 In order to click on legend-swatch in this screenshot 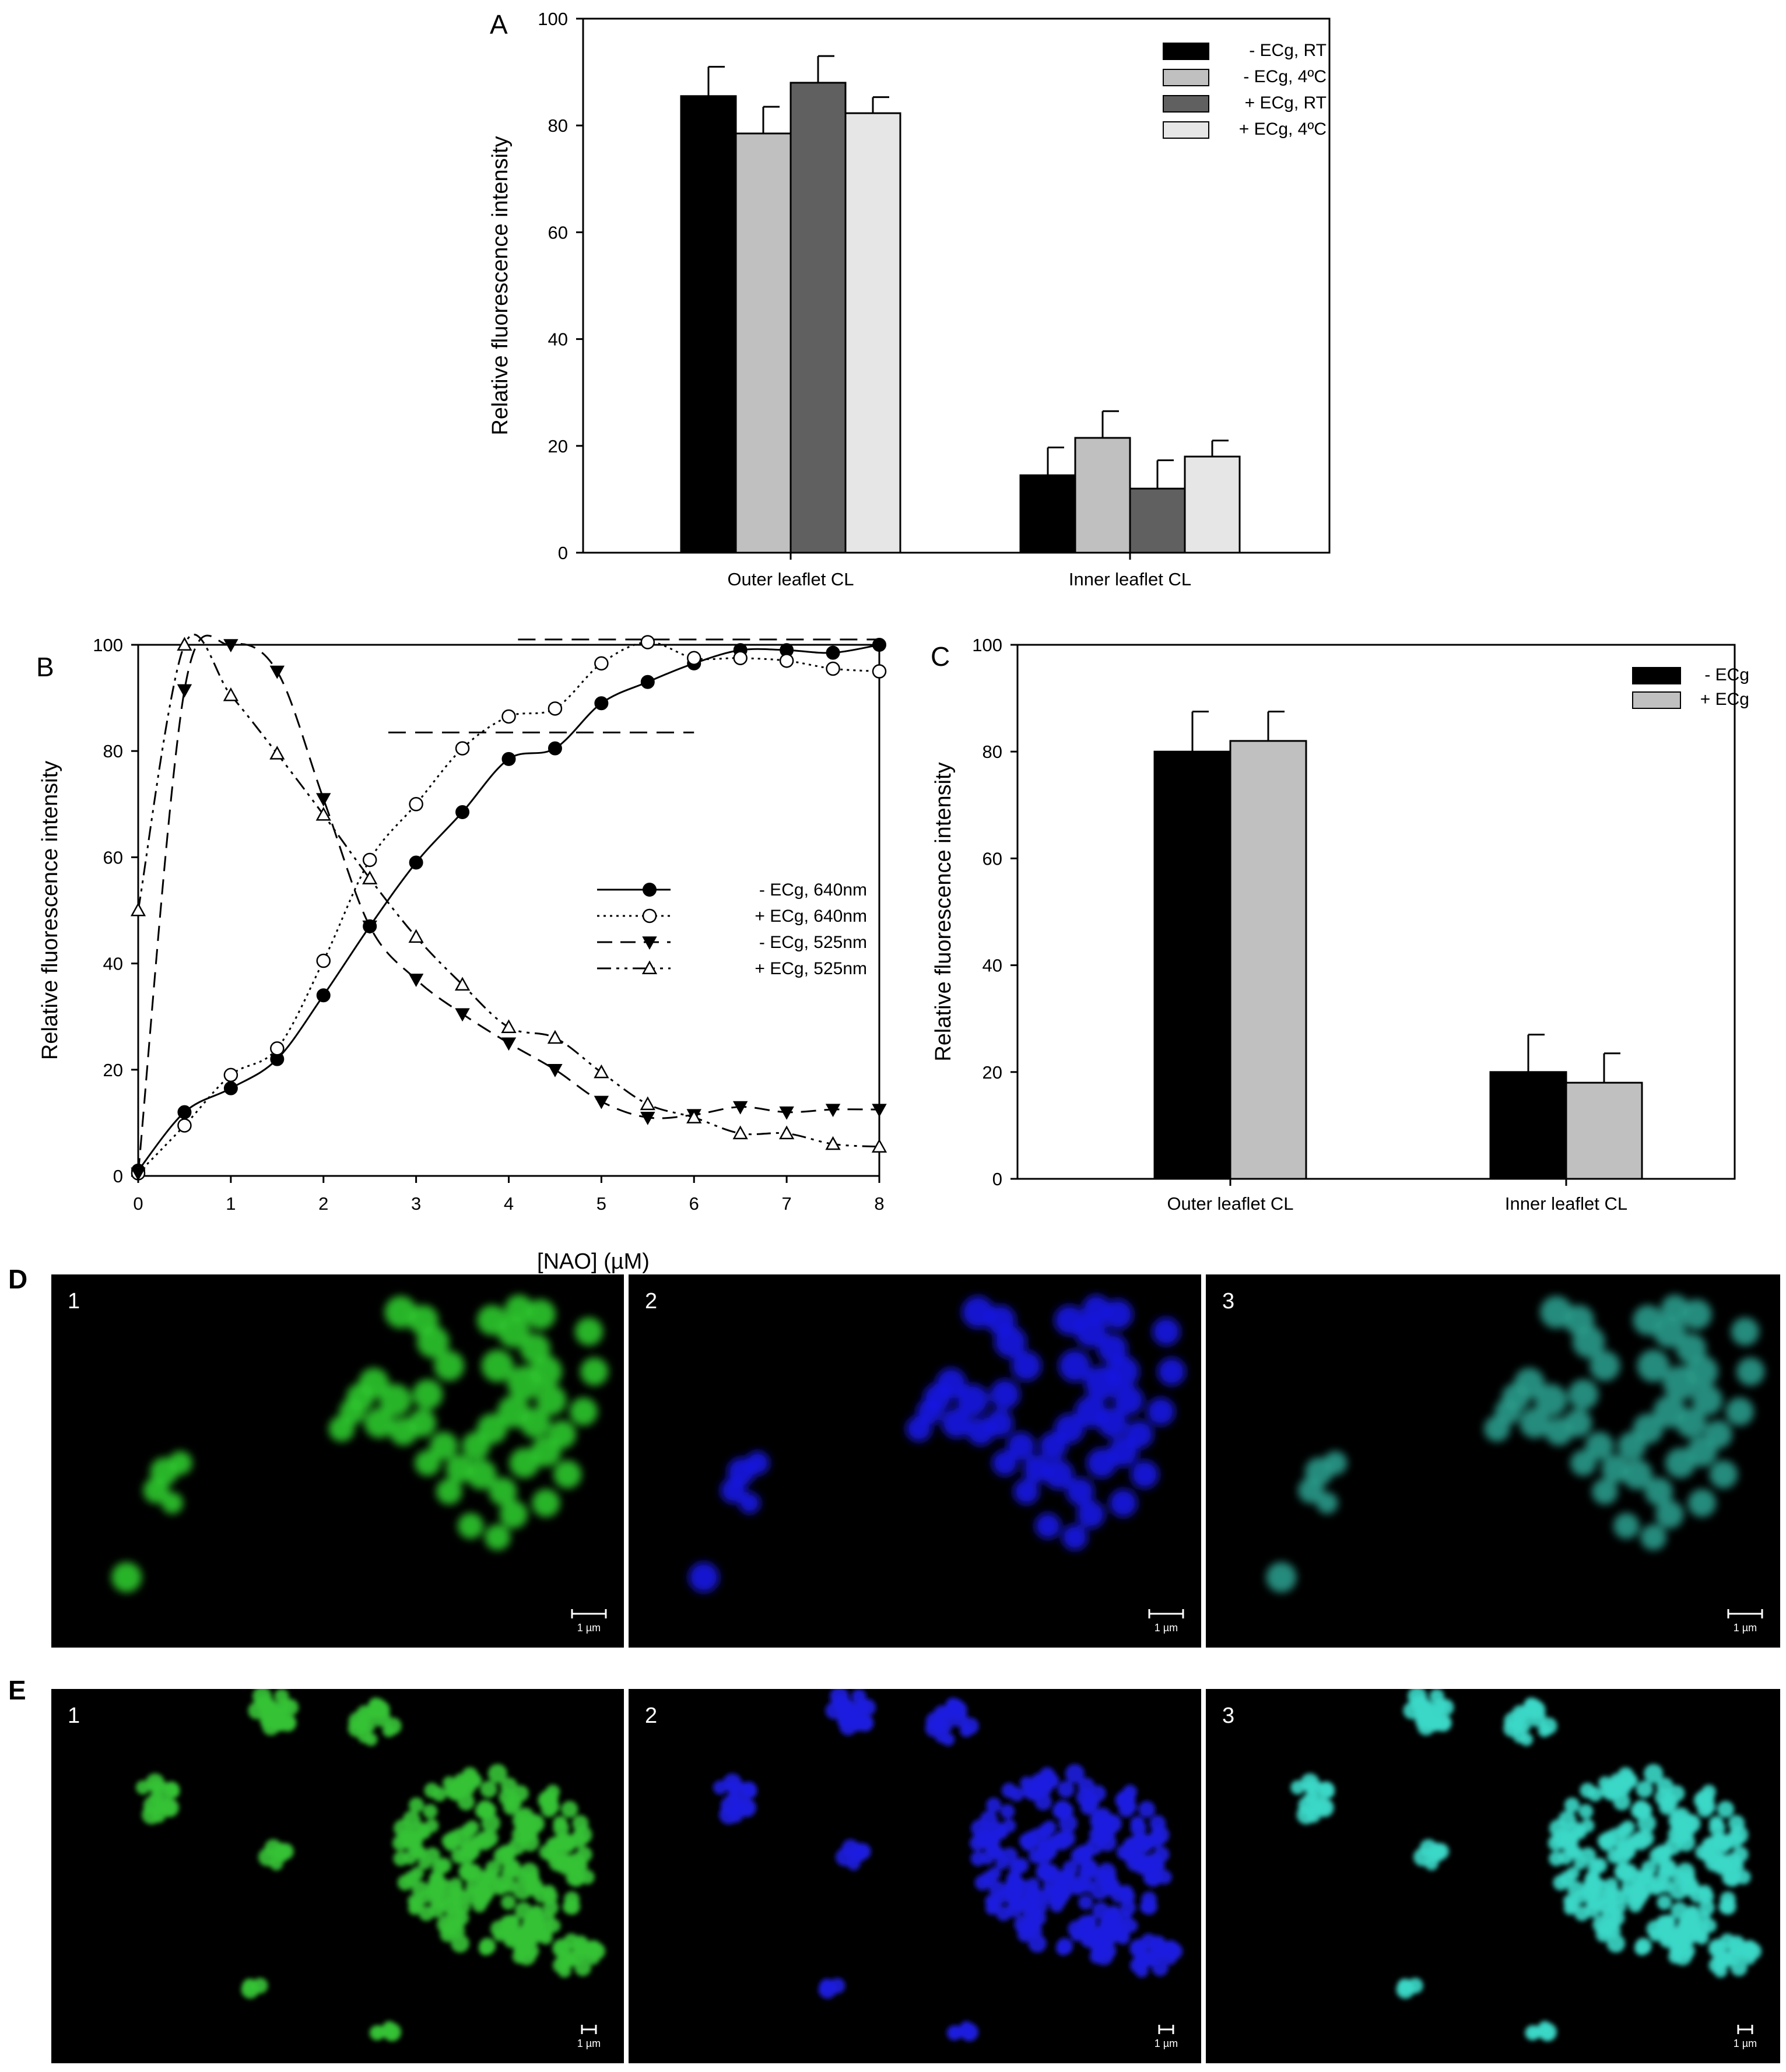, I will do `click(1186, 51)`.